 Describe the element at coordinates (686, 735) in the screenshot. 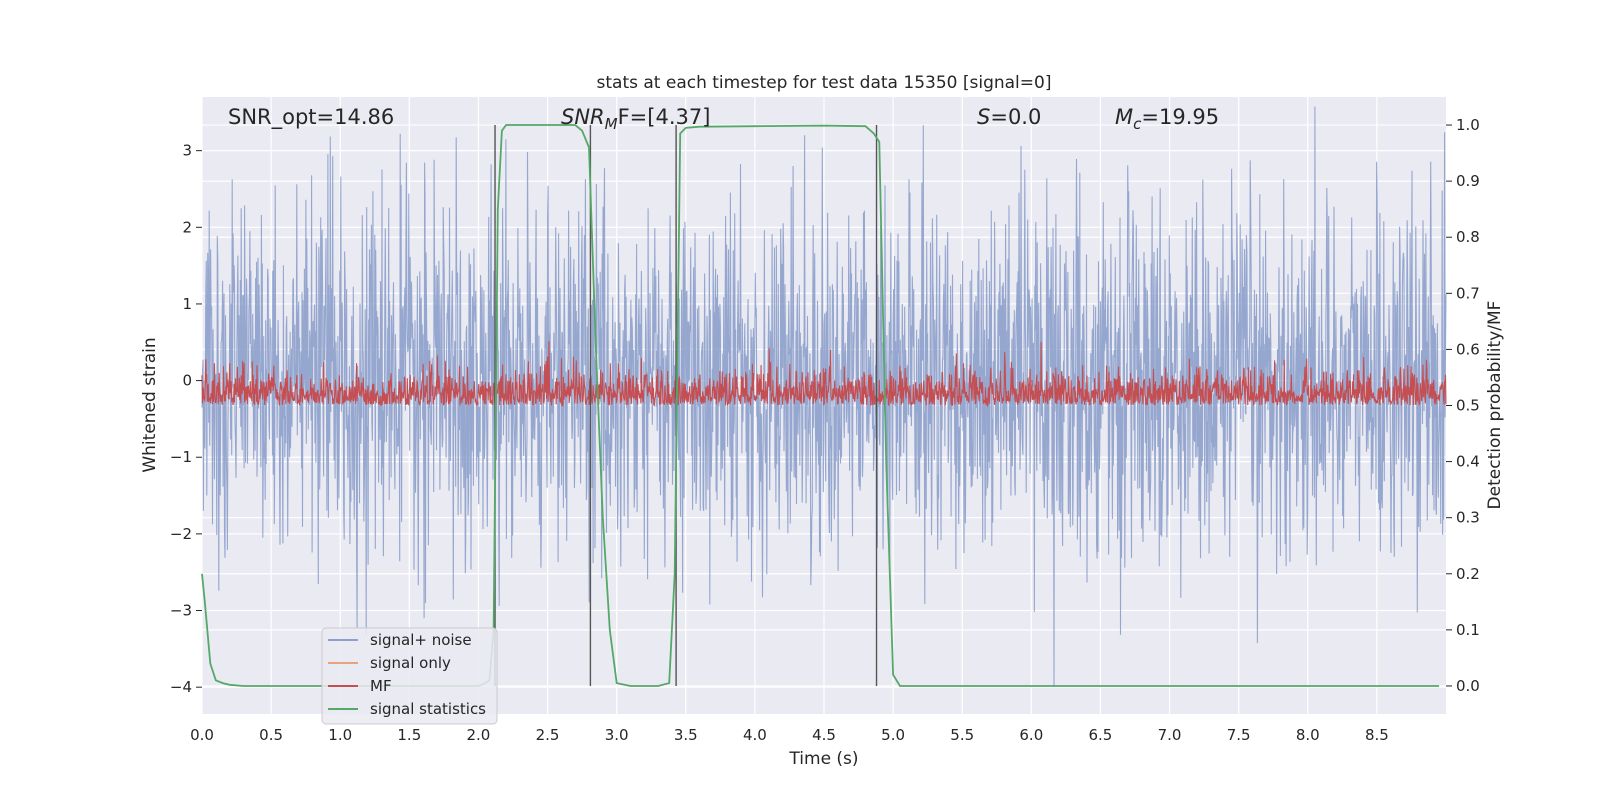

I see `x-tick-label: 3.5` at that location.